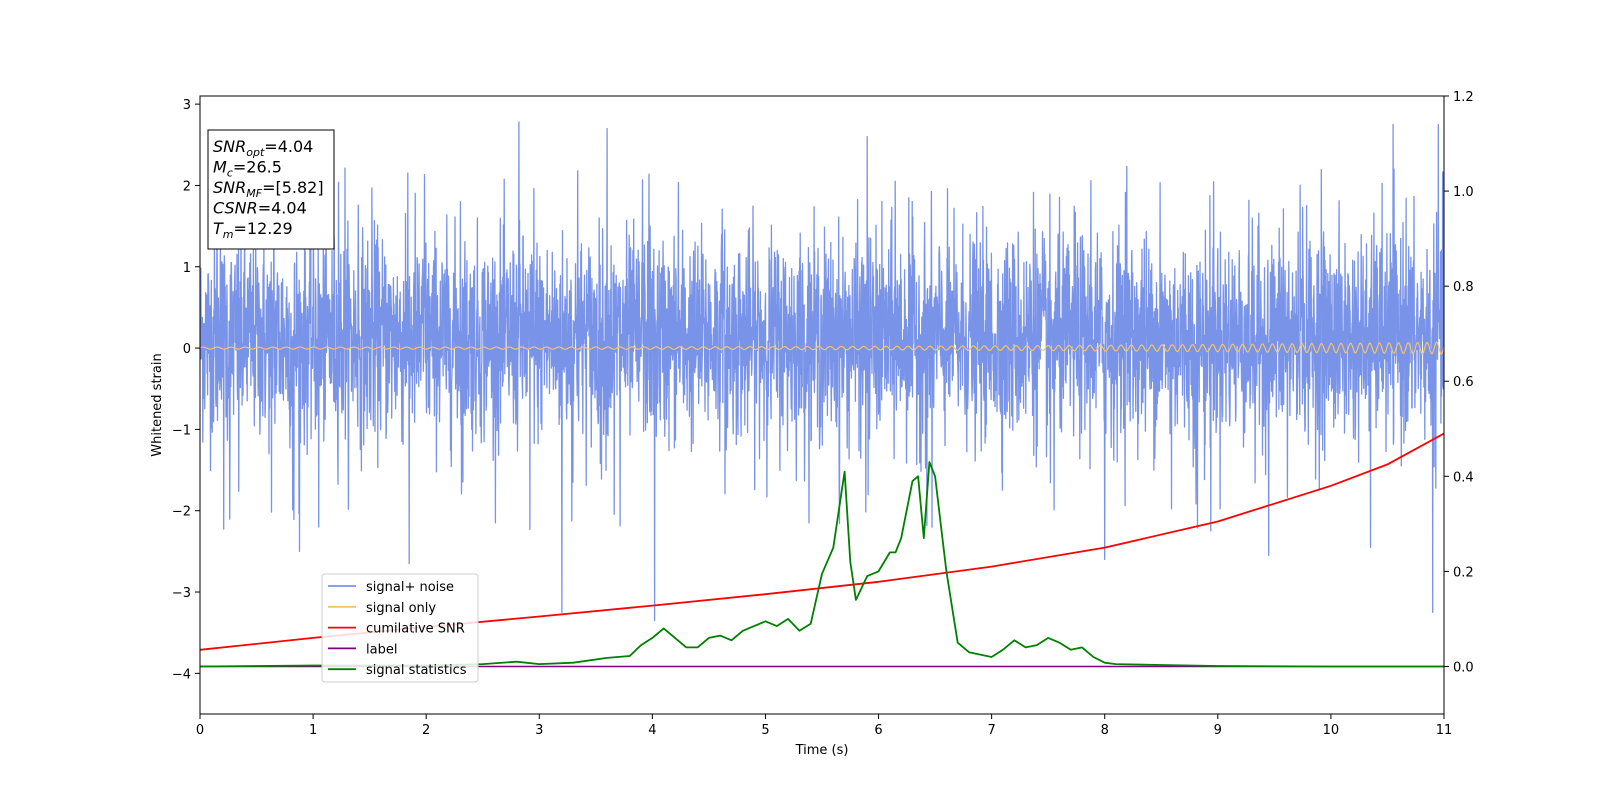  Describe the element at coordinates (260, 208) in the screenshot. I see `info-box-line: CSNR=4.04` at that location.